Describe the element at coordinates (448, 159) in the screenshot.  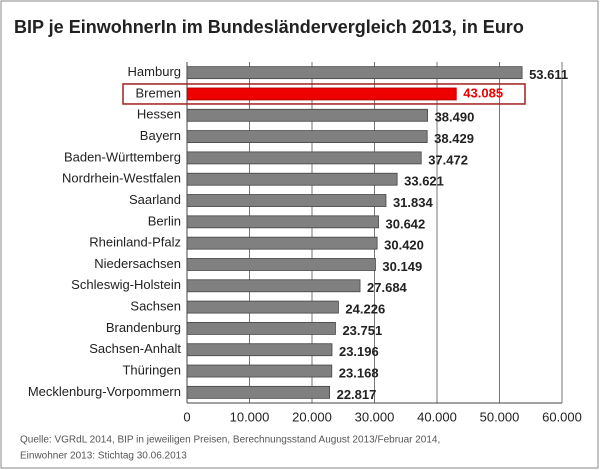
I see `value-label: 37.472` at that location.